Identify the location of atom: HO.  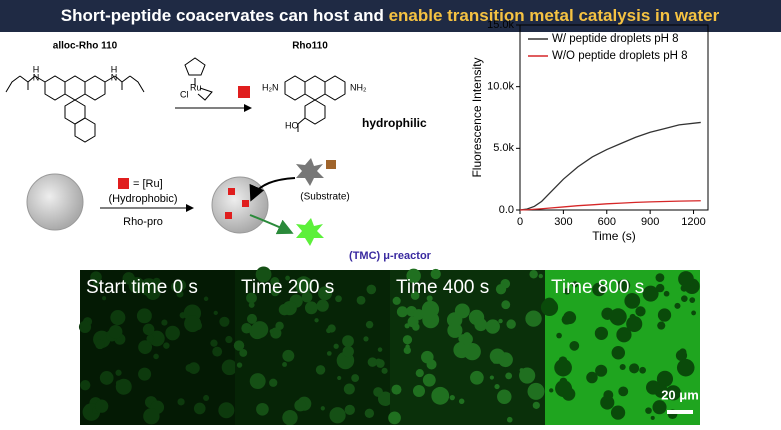
(292, 125).